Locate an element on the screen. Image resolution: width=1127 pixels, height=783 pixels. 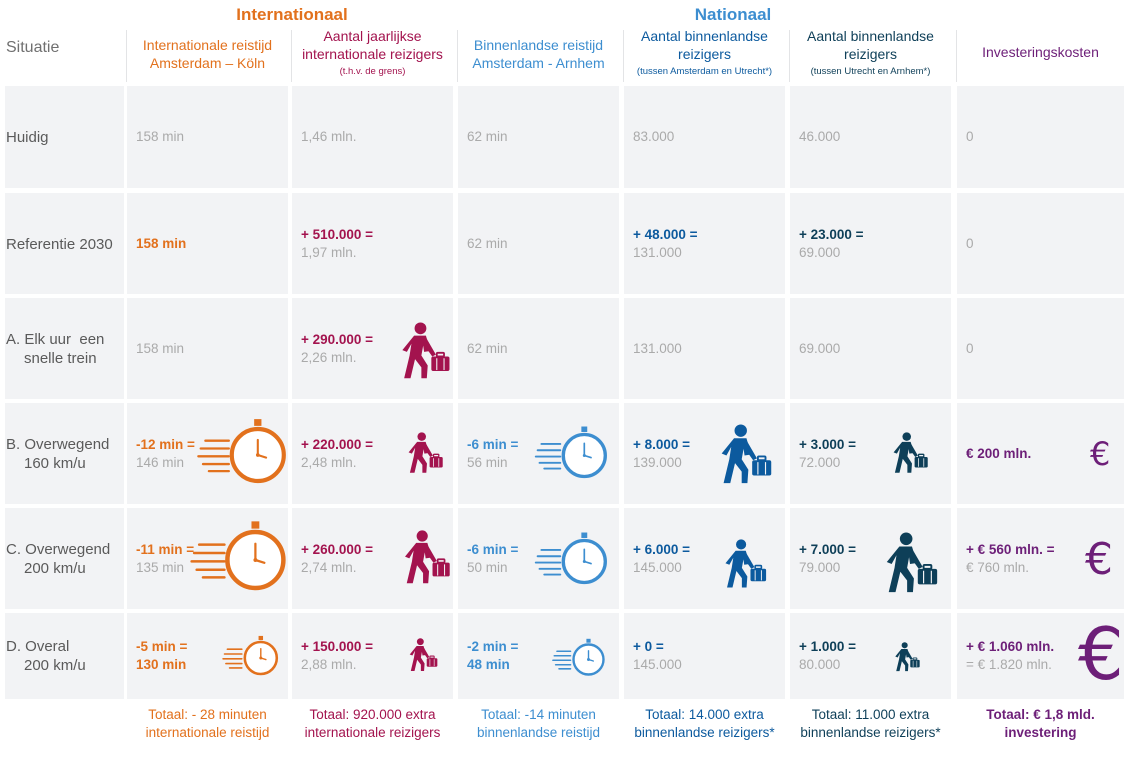
group-national-title: Nationaal is located at coordinates (733, 14).